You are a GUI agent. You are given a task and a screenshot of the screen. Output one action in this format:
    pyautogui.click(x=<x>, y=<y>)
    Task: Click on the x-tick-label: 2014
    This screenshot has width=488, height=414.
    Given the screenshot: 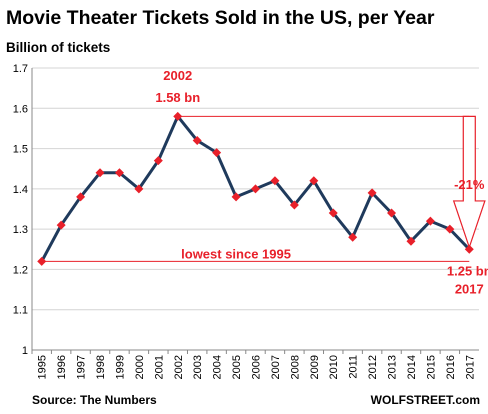 What is the action you would take?
    pyautogui.click(x=412, y=367)
    